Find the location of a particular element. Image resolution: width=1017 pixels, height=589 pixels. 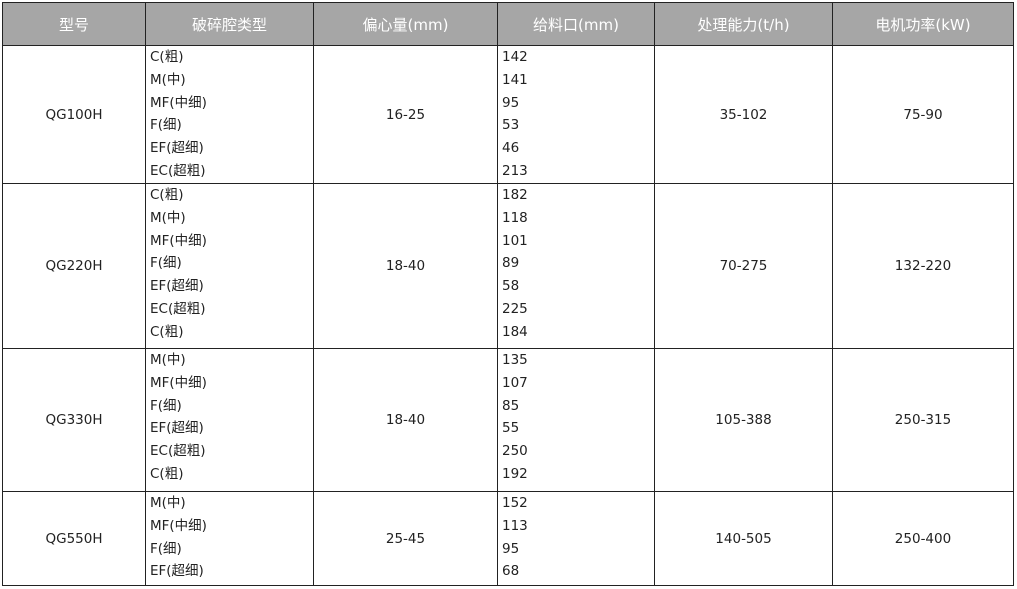

feed-cell-item: 118 is located at coordinates (515, 217).